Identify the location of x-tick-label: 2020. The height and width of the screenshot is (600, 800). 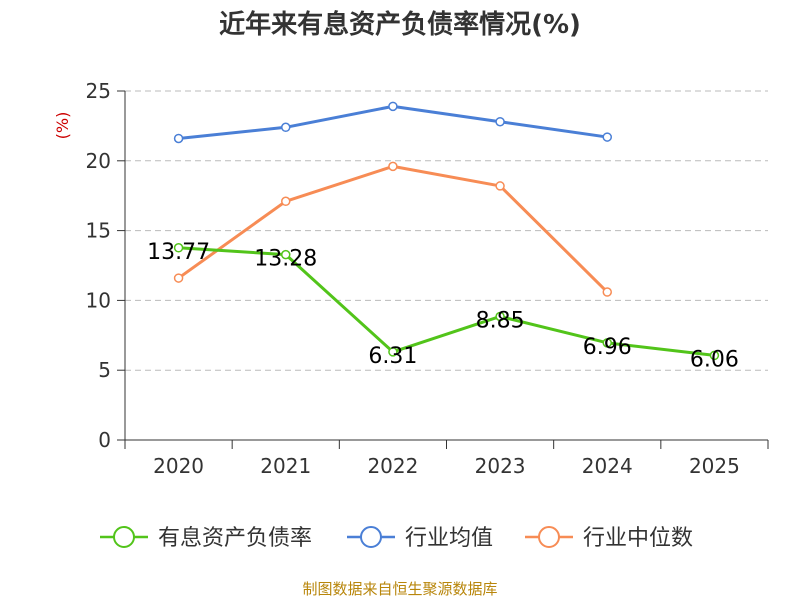
(178, 466).